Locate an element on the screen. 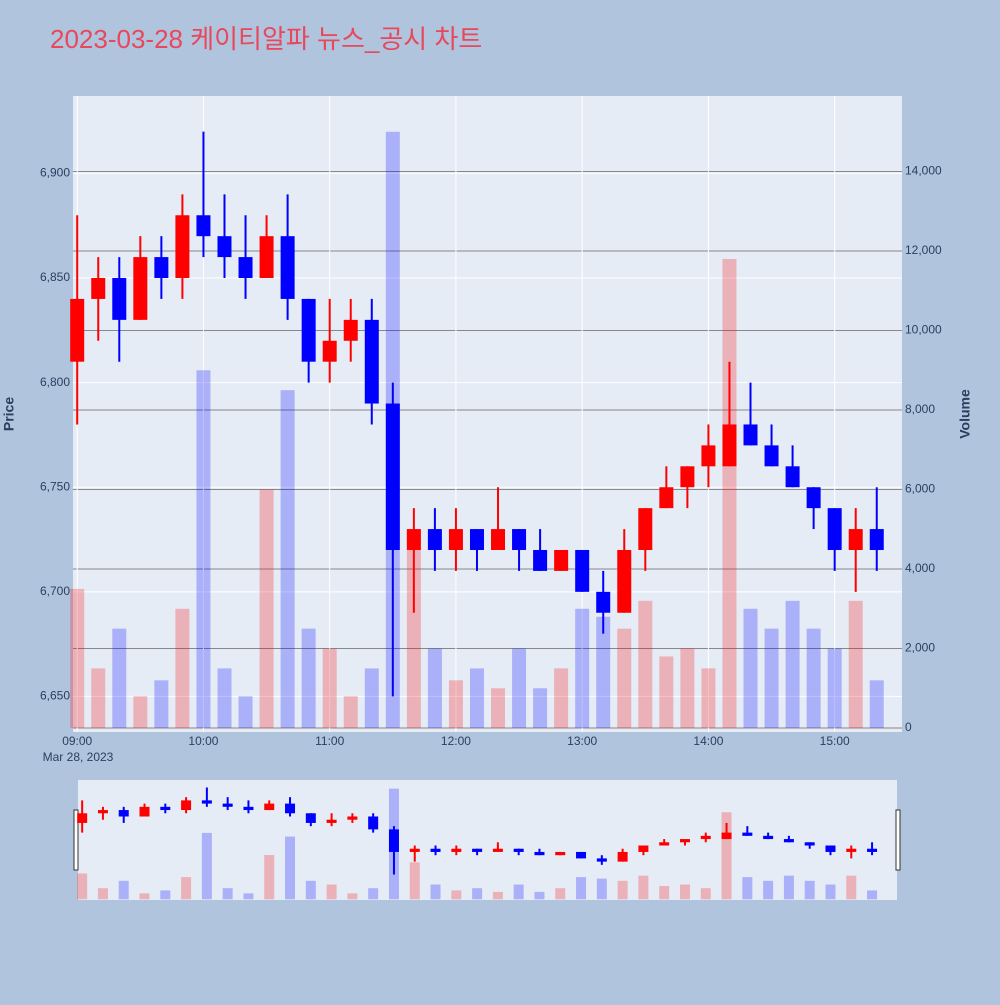 The width and height of the screenshot is (1000, 1005). y-tick-label: 6,850 is located at coordinates (55, 277).